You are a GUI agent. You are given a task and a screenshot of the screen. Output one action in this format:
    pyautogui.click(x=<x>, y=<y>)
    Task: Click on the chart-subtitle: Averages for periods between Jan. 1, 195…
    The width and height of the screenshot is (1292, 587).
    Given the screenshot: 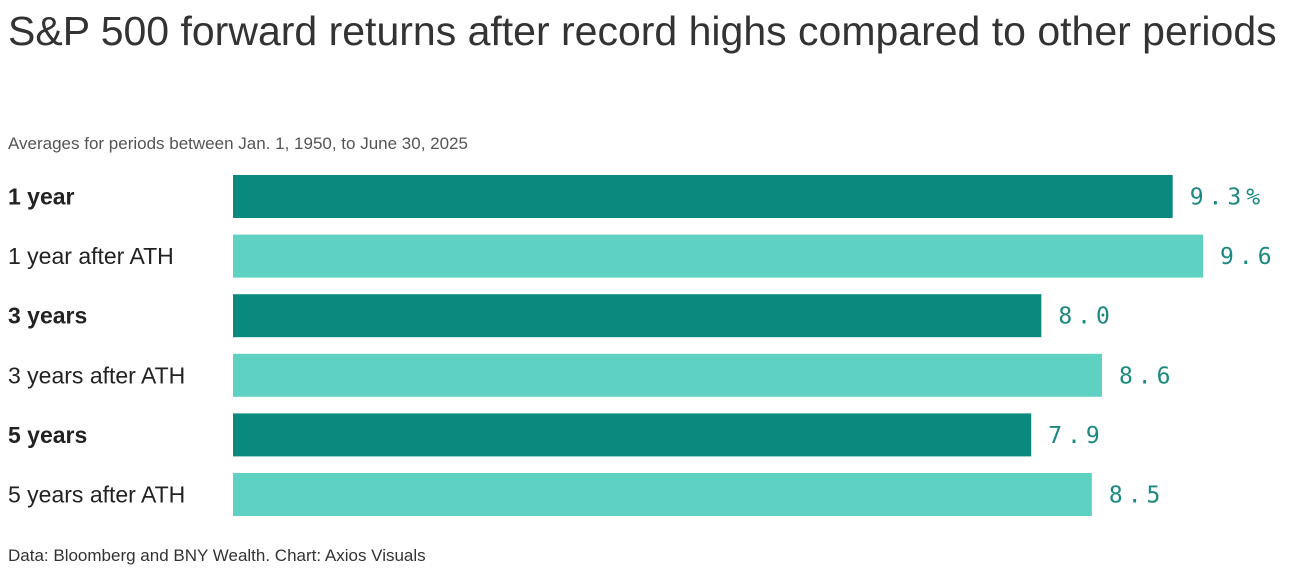 What is the action you would take?
    pyautogui.click(x=238, y=143)
    